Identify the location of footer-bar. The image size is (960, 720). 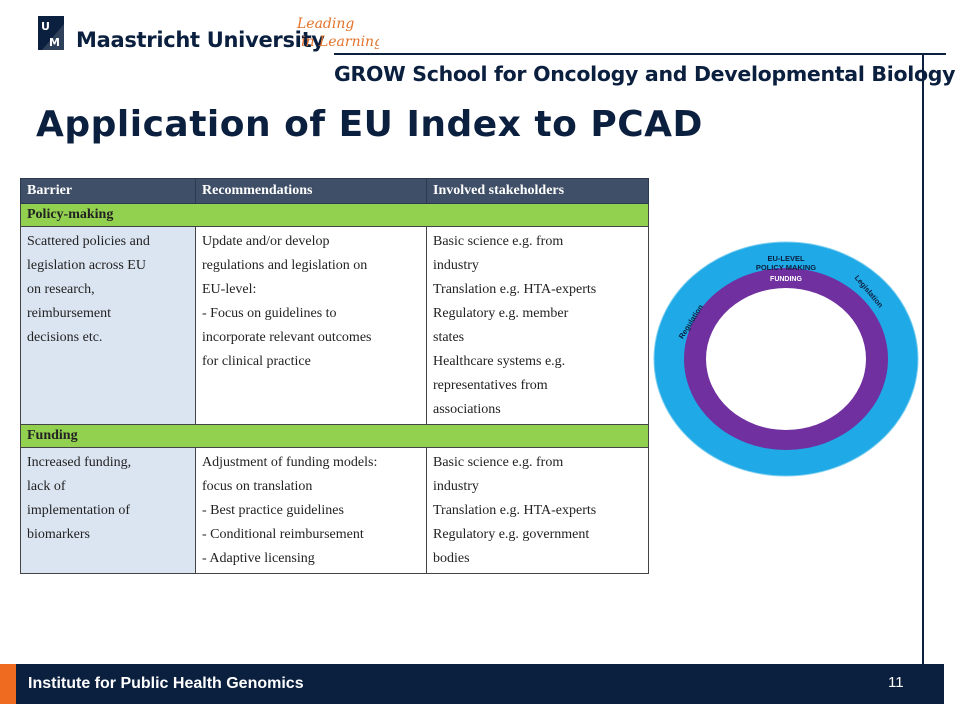
(472, 684).